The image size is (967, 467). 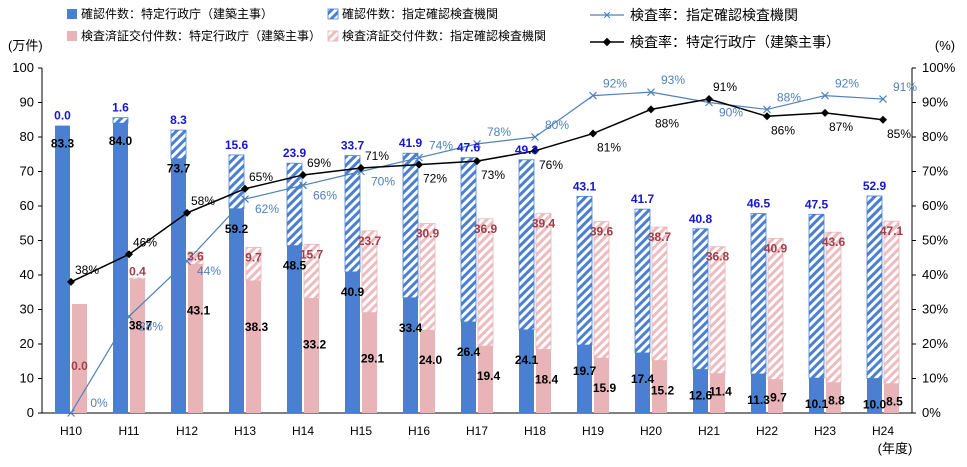 I want to click on label-cert-admin: 11.4, so click(x=720, y=392).